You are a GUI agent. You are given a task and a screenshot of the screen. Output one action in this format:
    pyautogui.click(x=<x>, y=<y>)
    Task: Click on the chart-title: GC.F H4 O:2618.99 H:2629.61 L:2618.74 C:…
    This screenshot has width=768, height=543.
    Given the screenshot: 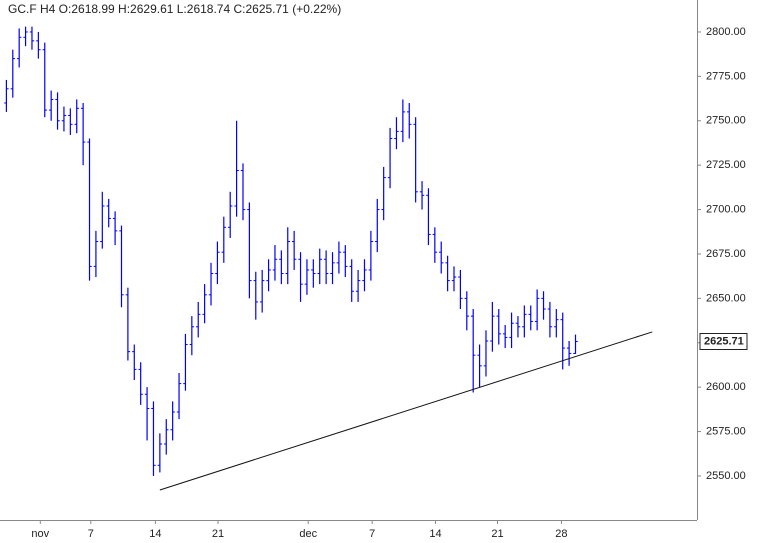 What is the action you would take?
    pyautogui.click(x=174, y=9)
    